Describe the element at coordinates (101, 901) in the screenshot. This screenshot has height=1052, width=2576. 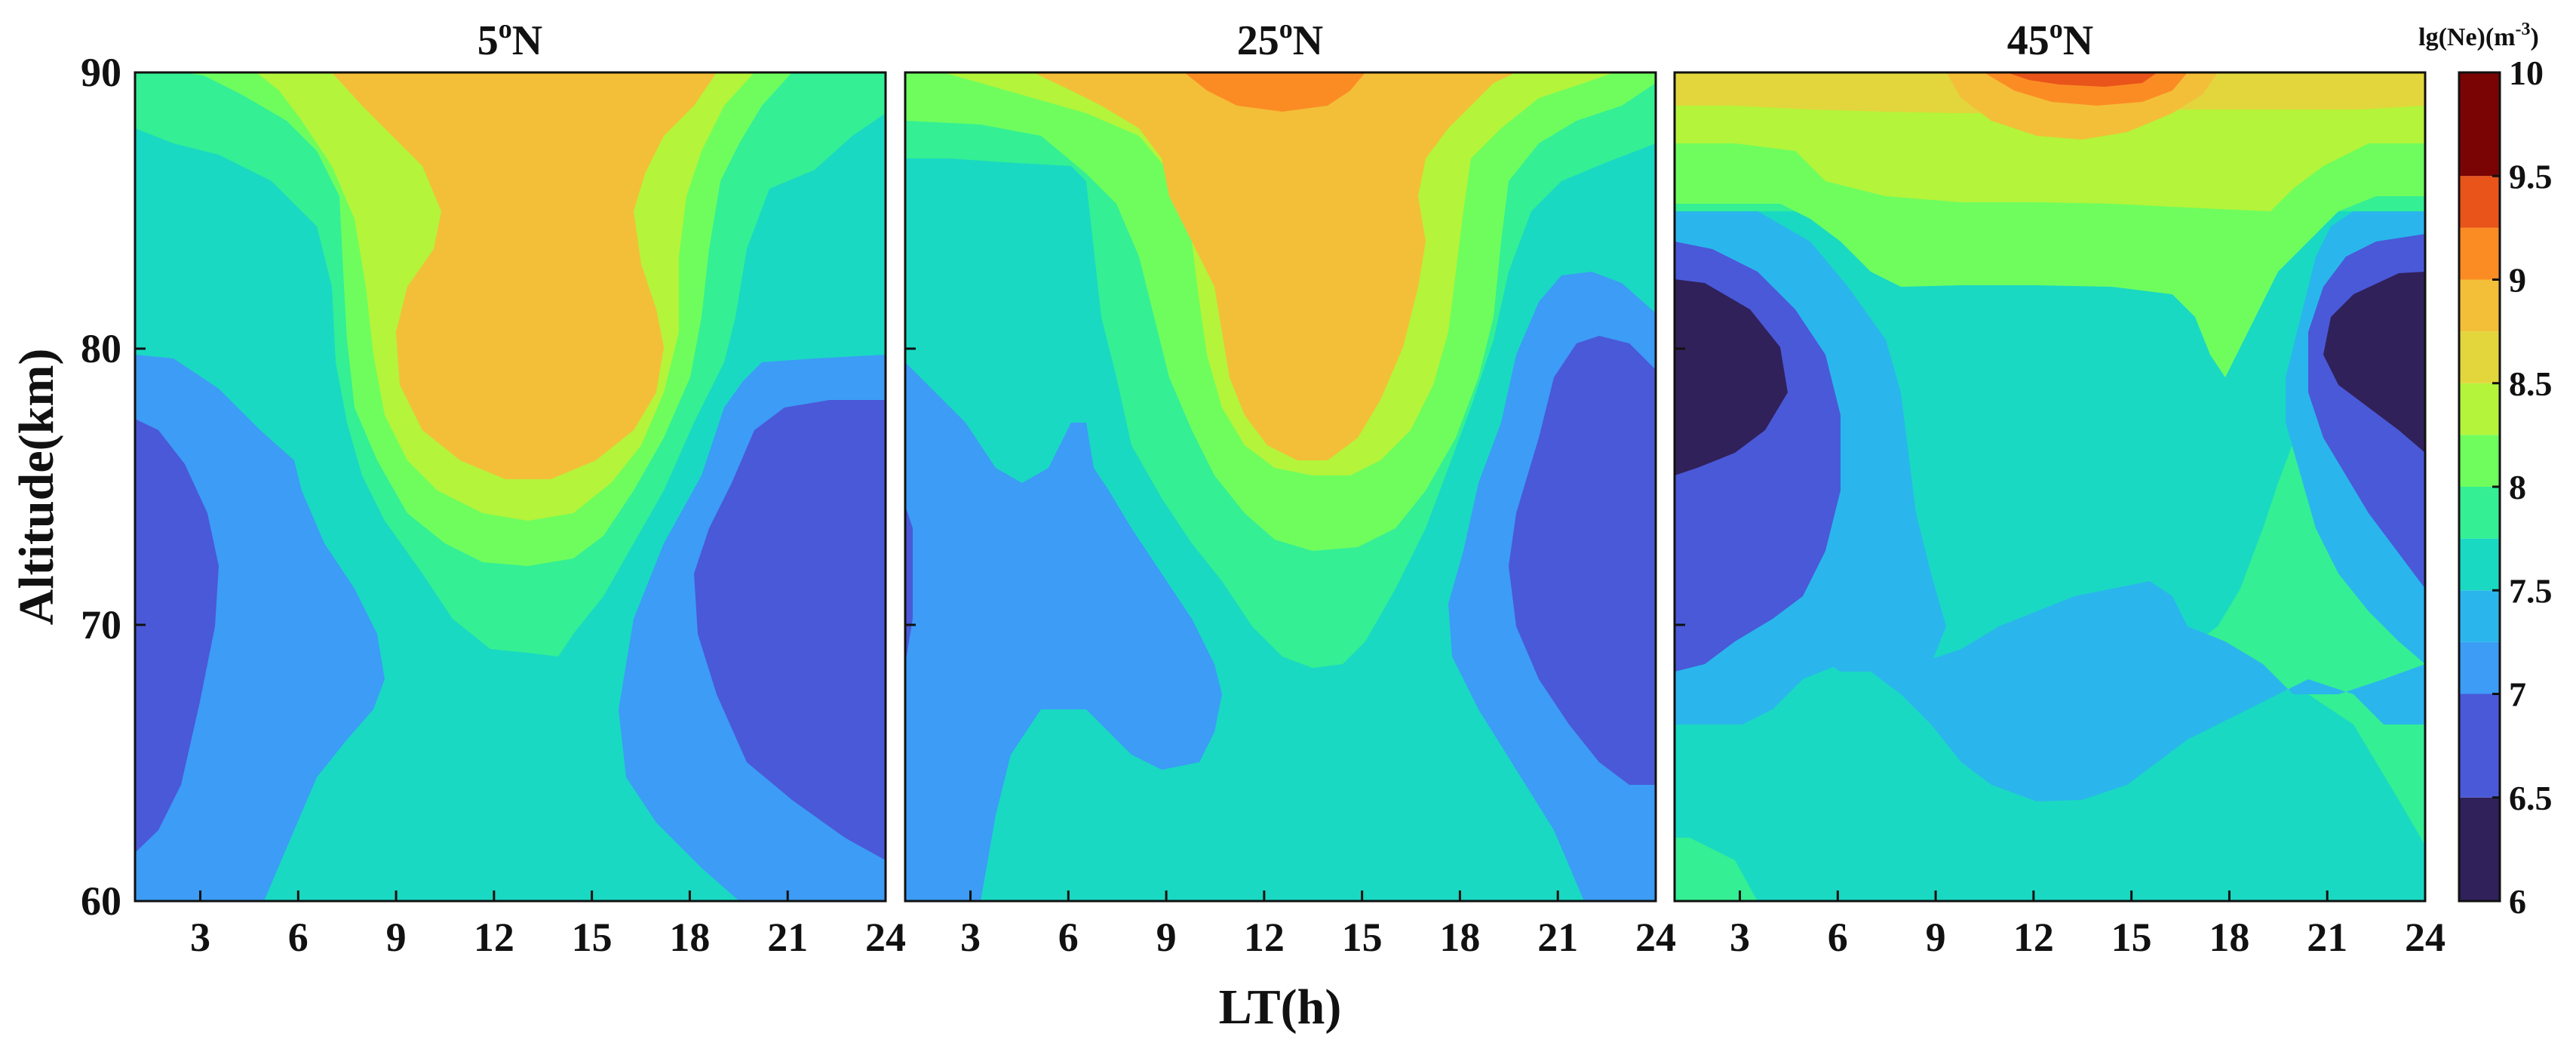
I see `y-tick-label: 60` at that location.